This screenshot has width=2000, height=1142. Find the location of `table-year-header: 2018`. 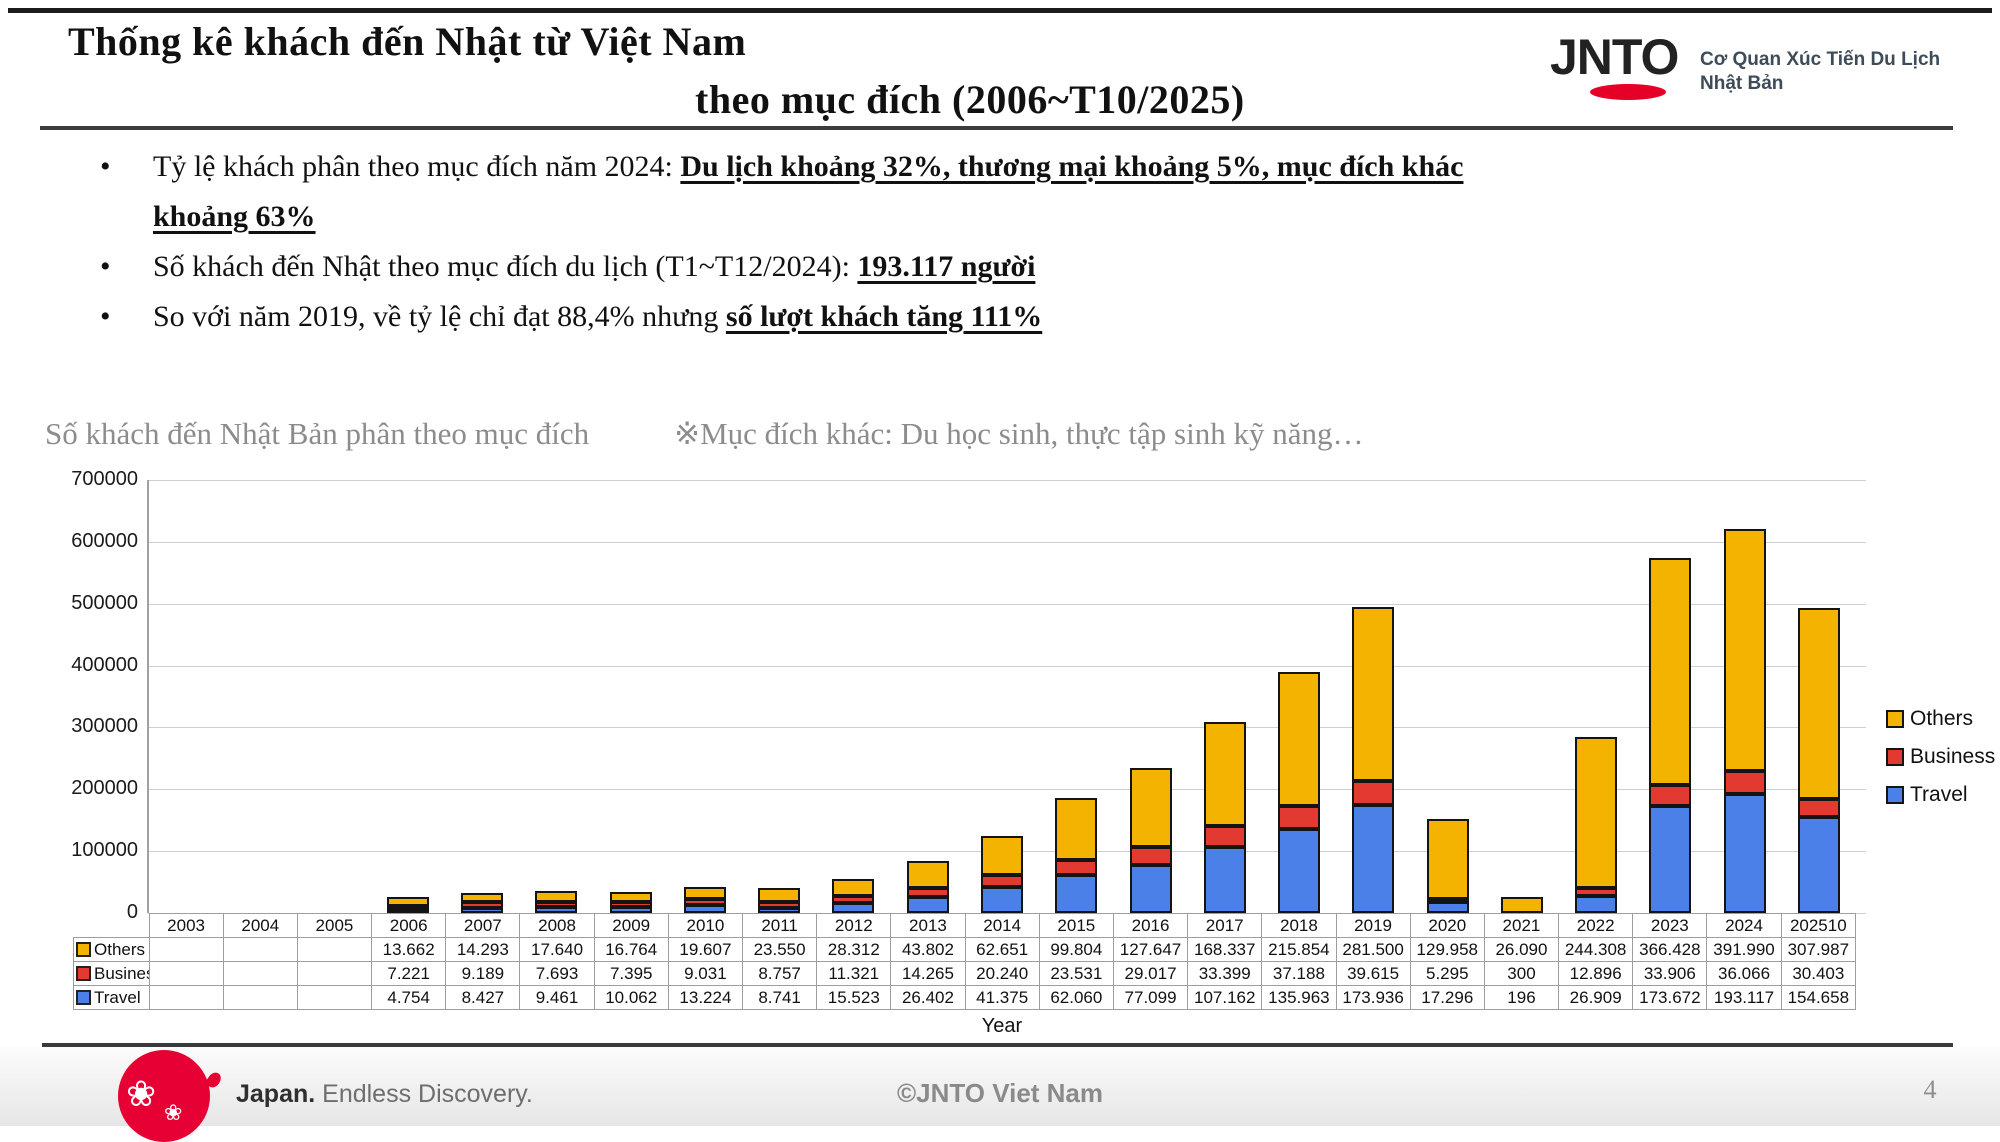

table-year-header: 2018 is located at coordinates (1299, 925).